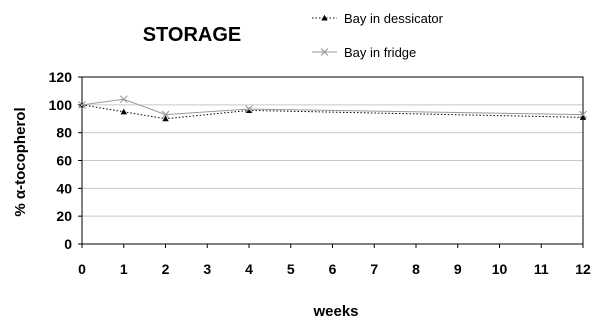 This screenshot has width=594, height=321. Describe the element at coordinates (61, 77) in the screenshot. I see `y-tick-label: 120` at that location.